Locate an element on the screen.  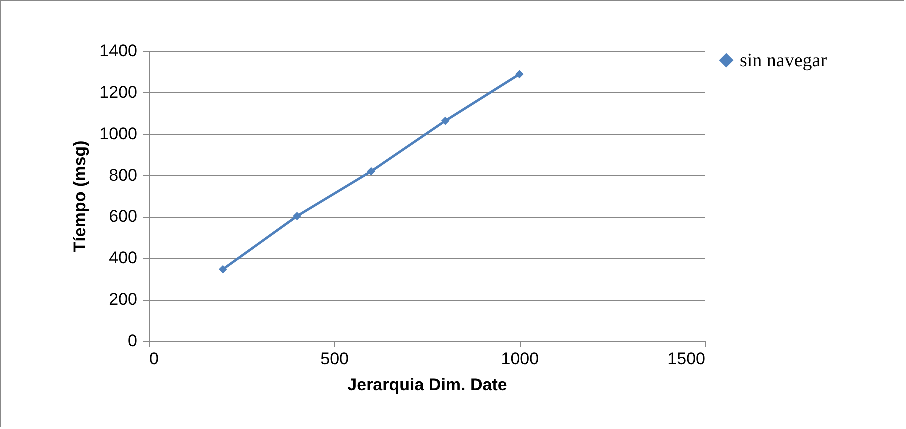
x-axis-title: Jerarquia Dim. Date is located at coordinates (428, 385).